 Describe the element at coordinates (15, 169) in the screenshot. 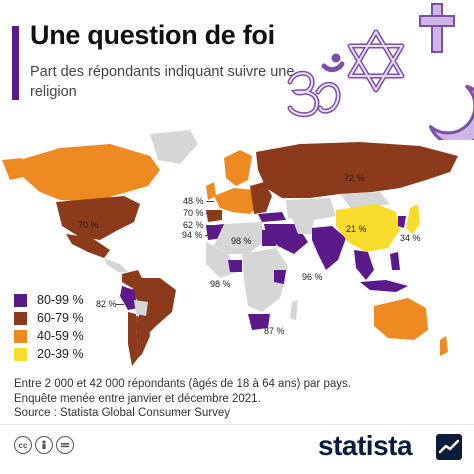

I see `region-alaska` at that location.